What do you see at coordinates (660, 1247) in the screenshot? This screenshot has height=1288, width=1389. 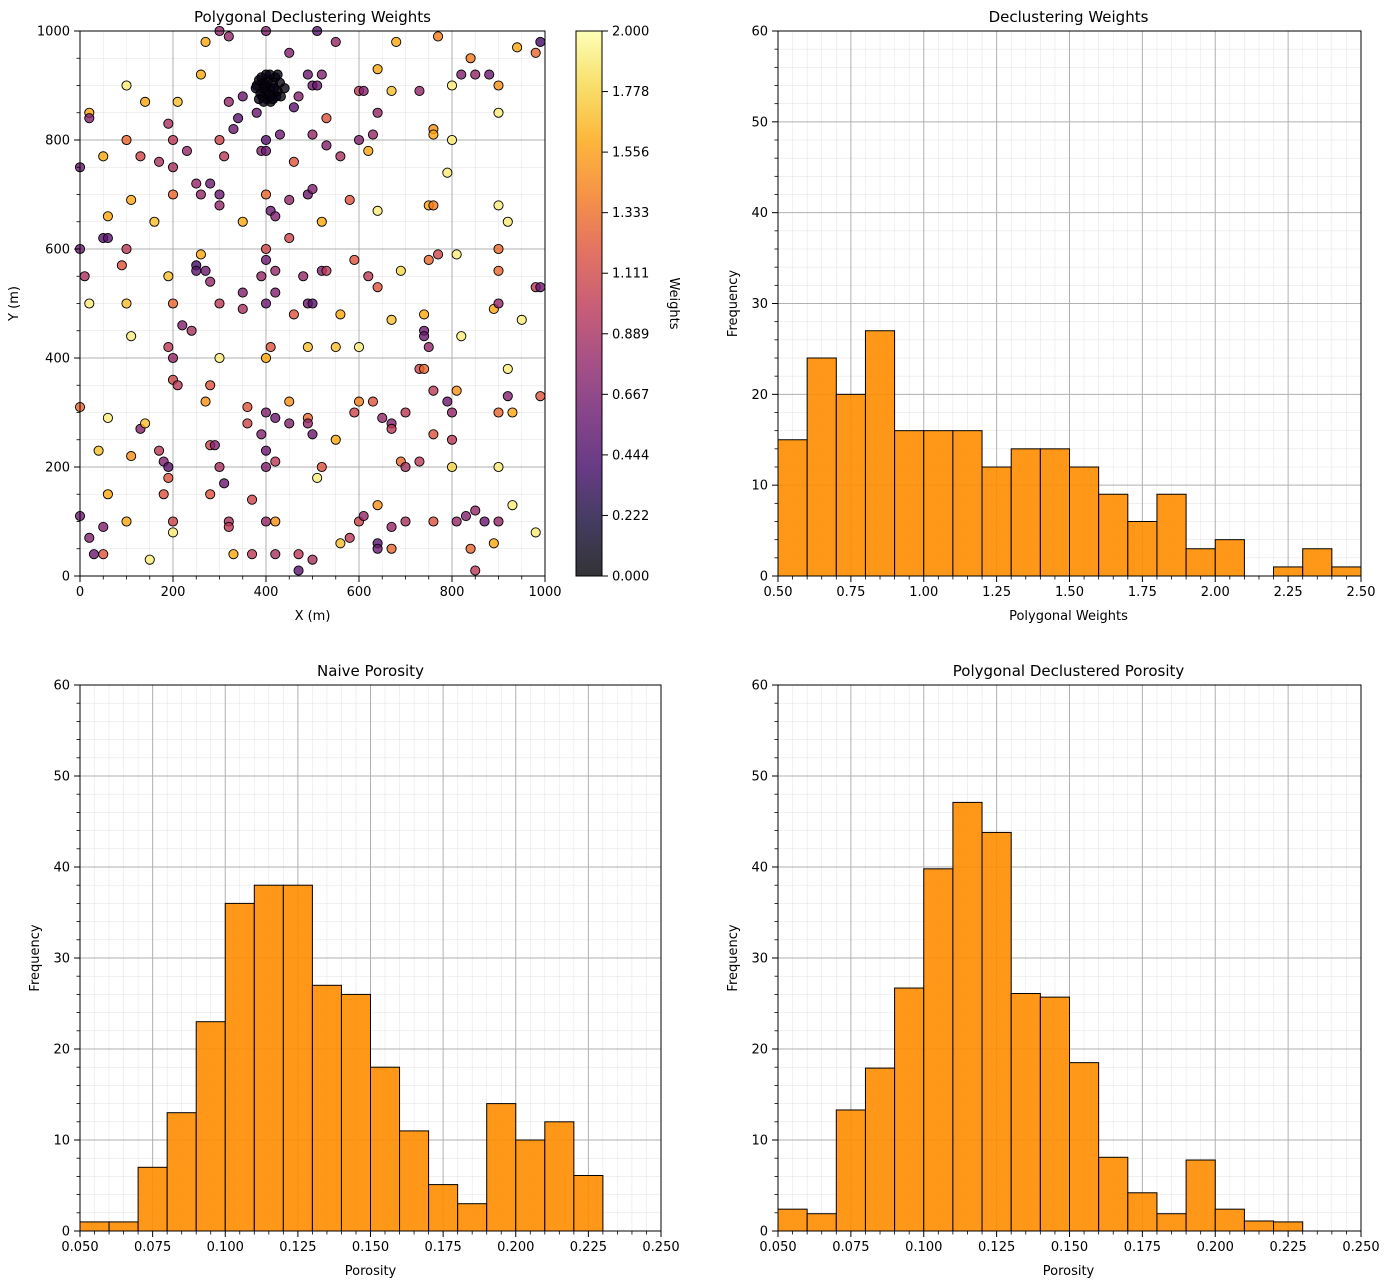 I see `naive-hist-tick-label-x: 0.250` at bounding box center [660, 1247].